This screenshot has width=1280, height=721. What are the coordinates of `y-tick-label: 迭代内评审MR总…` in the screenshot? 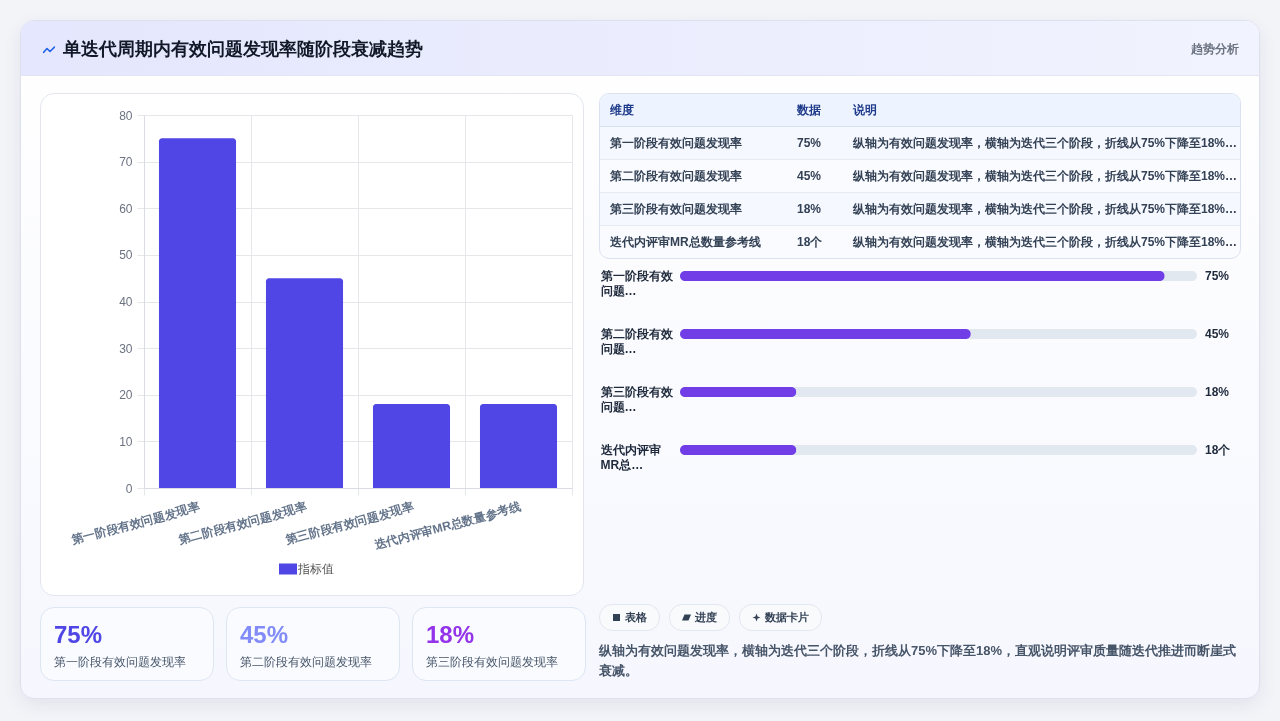 It's located at (630, 457).